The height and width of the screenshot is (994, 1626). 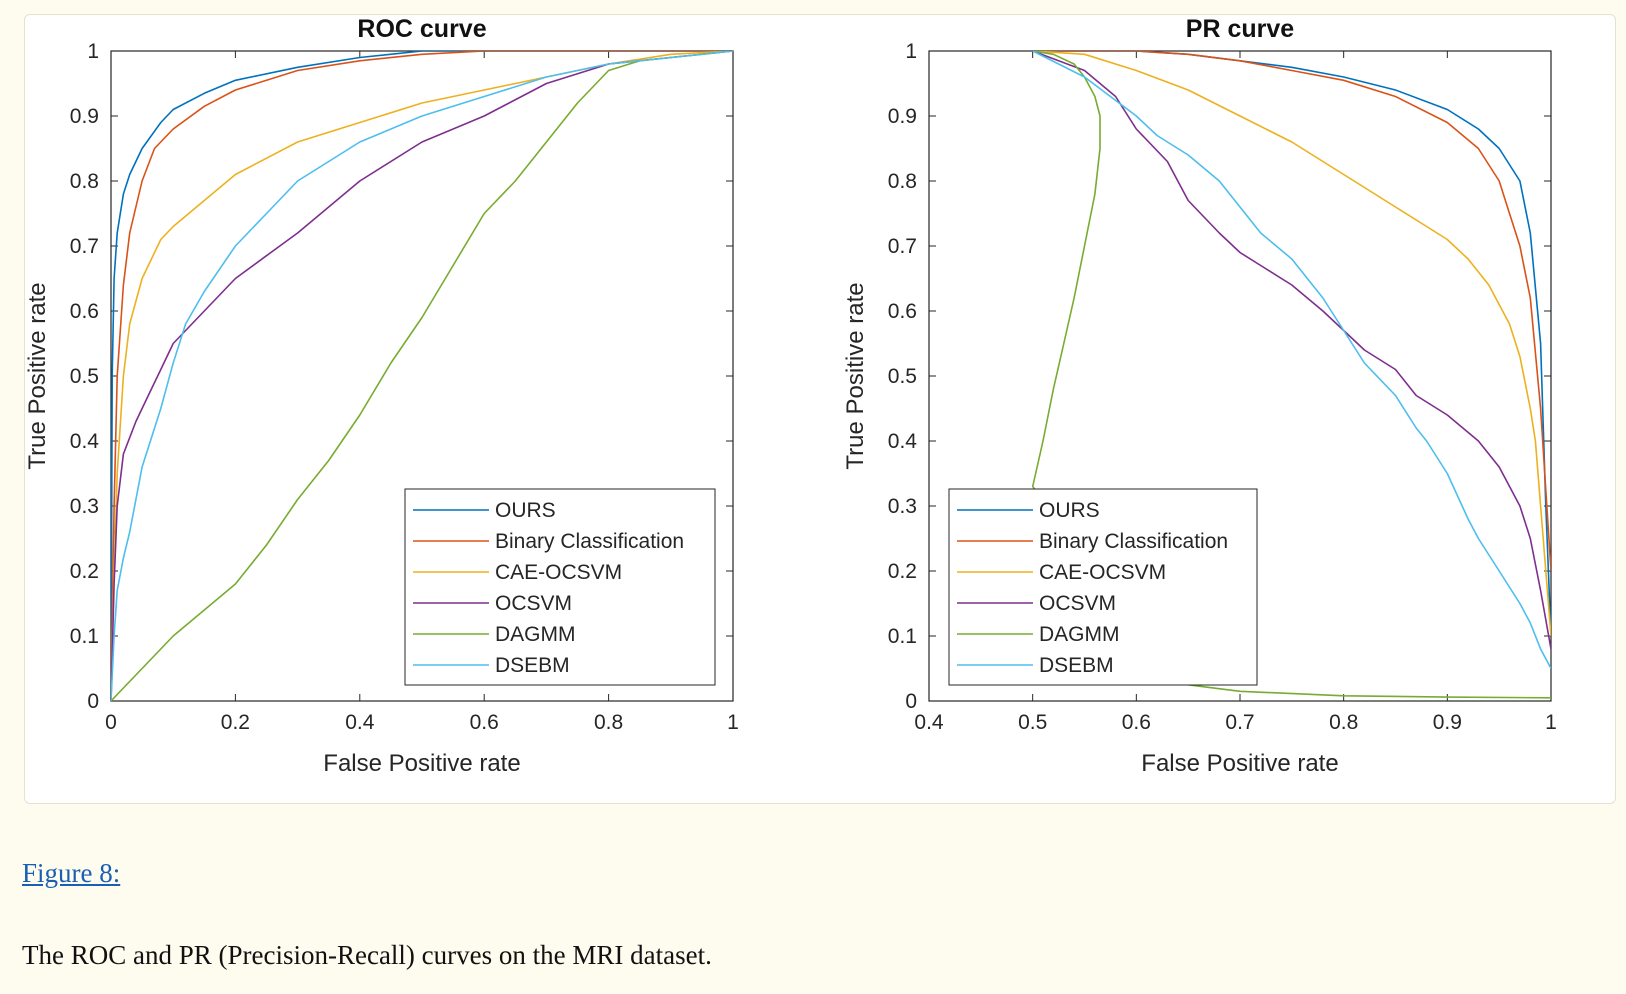 What do you see at coordinates (71, 873) in the screenshot?
I see `figure-link: Figure 8:` at bounding box center [71, 873].